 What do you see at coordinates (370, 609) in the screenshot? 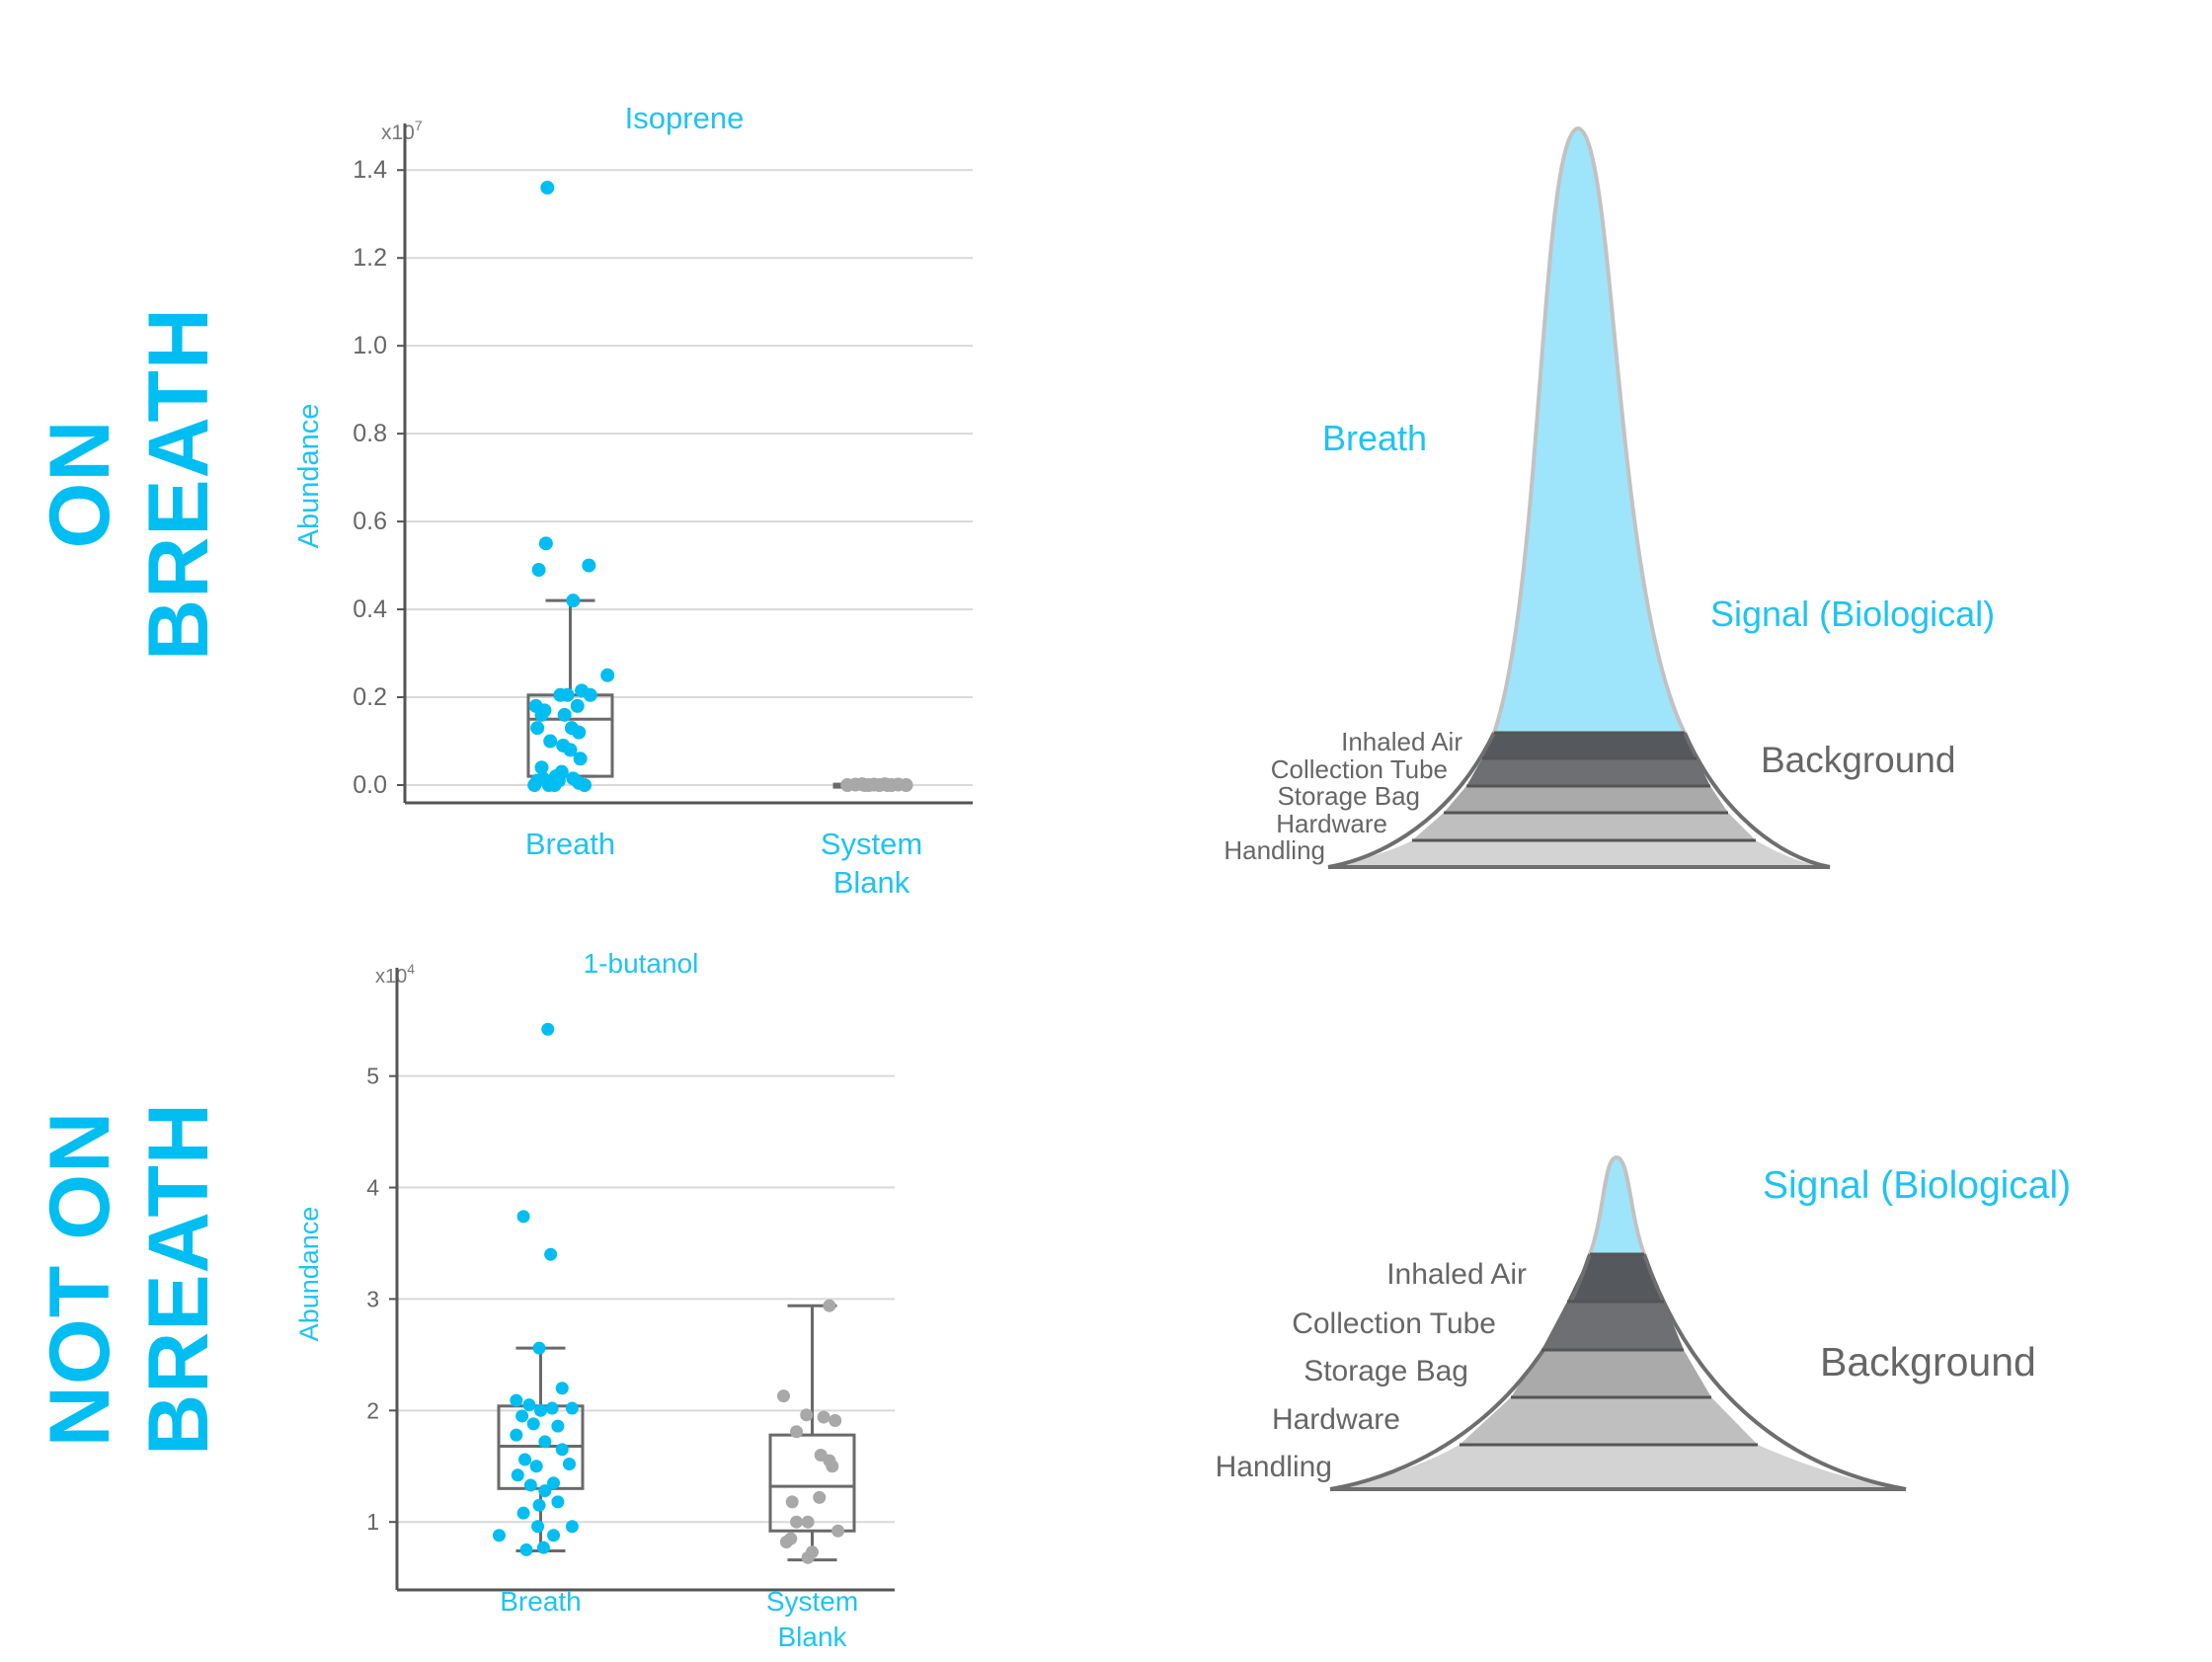
I see `y-tick-label: 0.4` at bounding box center [370, 609].